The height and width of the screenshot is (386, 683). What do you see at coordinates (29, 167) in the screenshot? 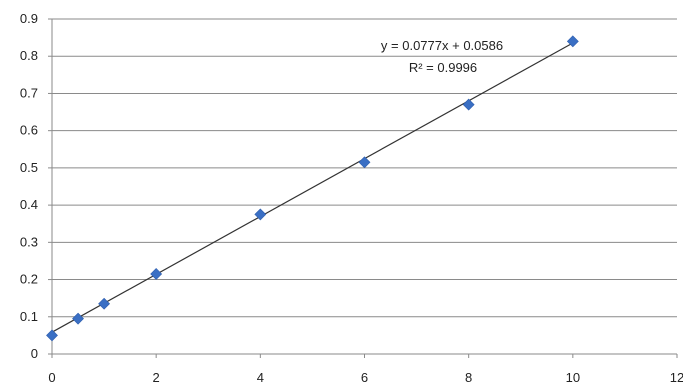
I see `y-tick-label: 0.5` at bounding box center [29, 167].